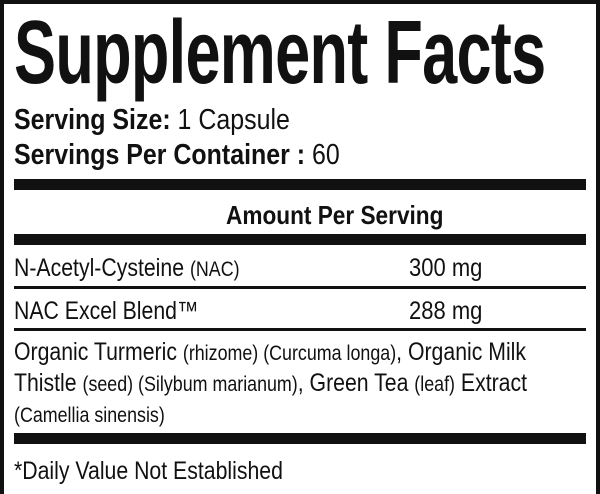  I want to click on serving-size-value: 1 Capsule, so click(233, 120).